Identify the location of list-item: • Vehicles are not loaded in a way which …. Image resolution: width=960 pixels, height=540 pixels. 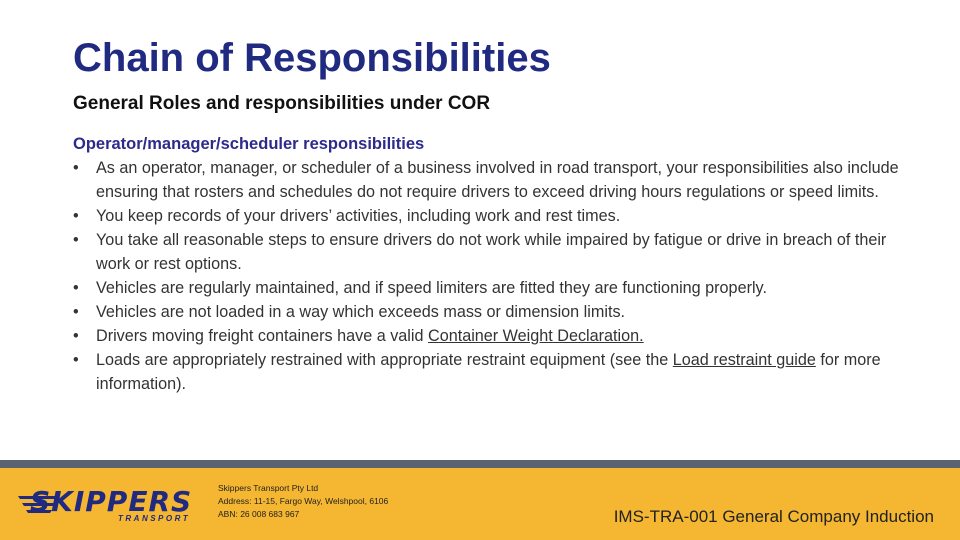
(488, 312).